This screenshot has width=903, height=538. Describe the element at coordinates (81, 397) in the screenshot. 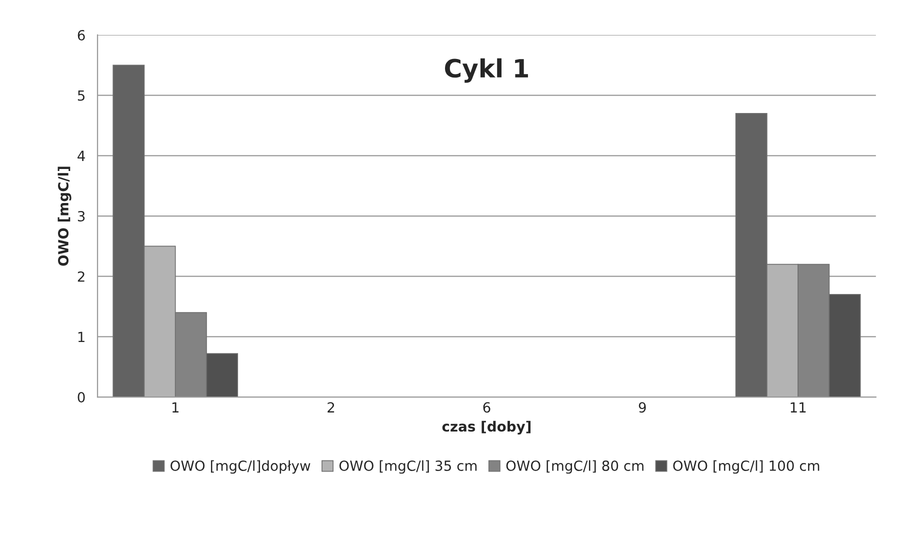

I see `y-tick-label: 0` at that location.